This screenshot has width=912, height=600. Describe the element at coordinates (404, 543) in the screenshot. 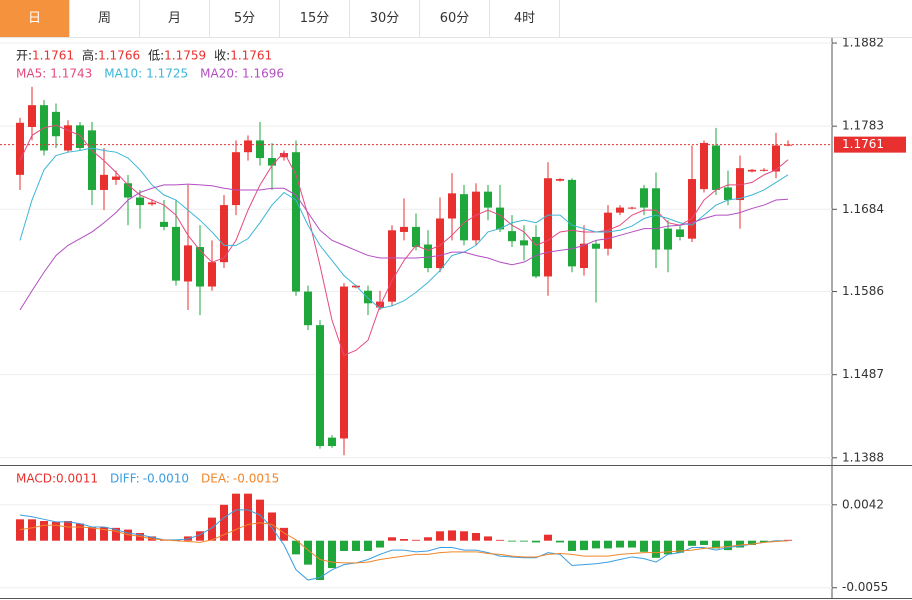

I see `dea-line` at that location.